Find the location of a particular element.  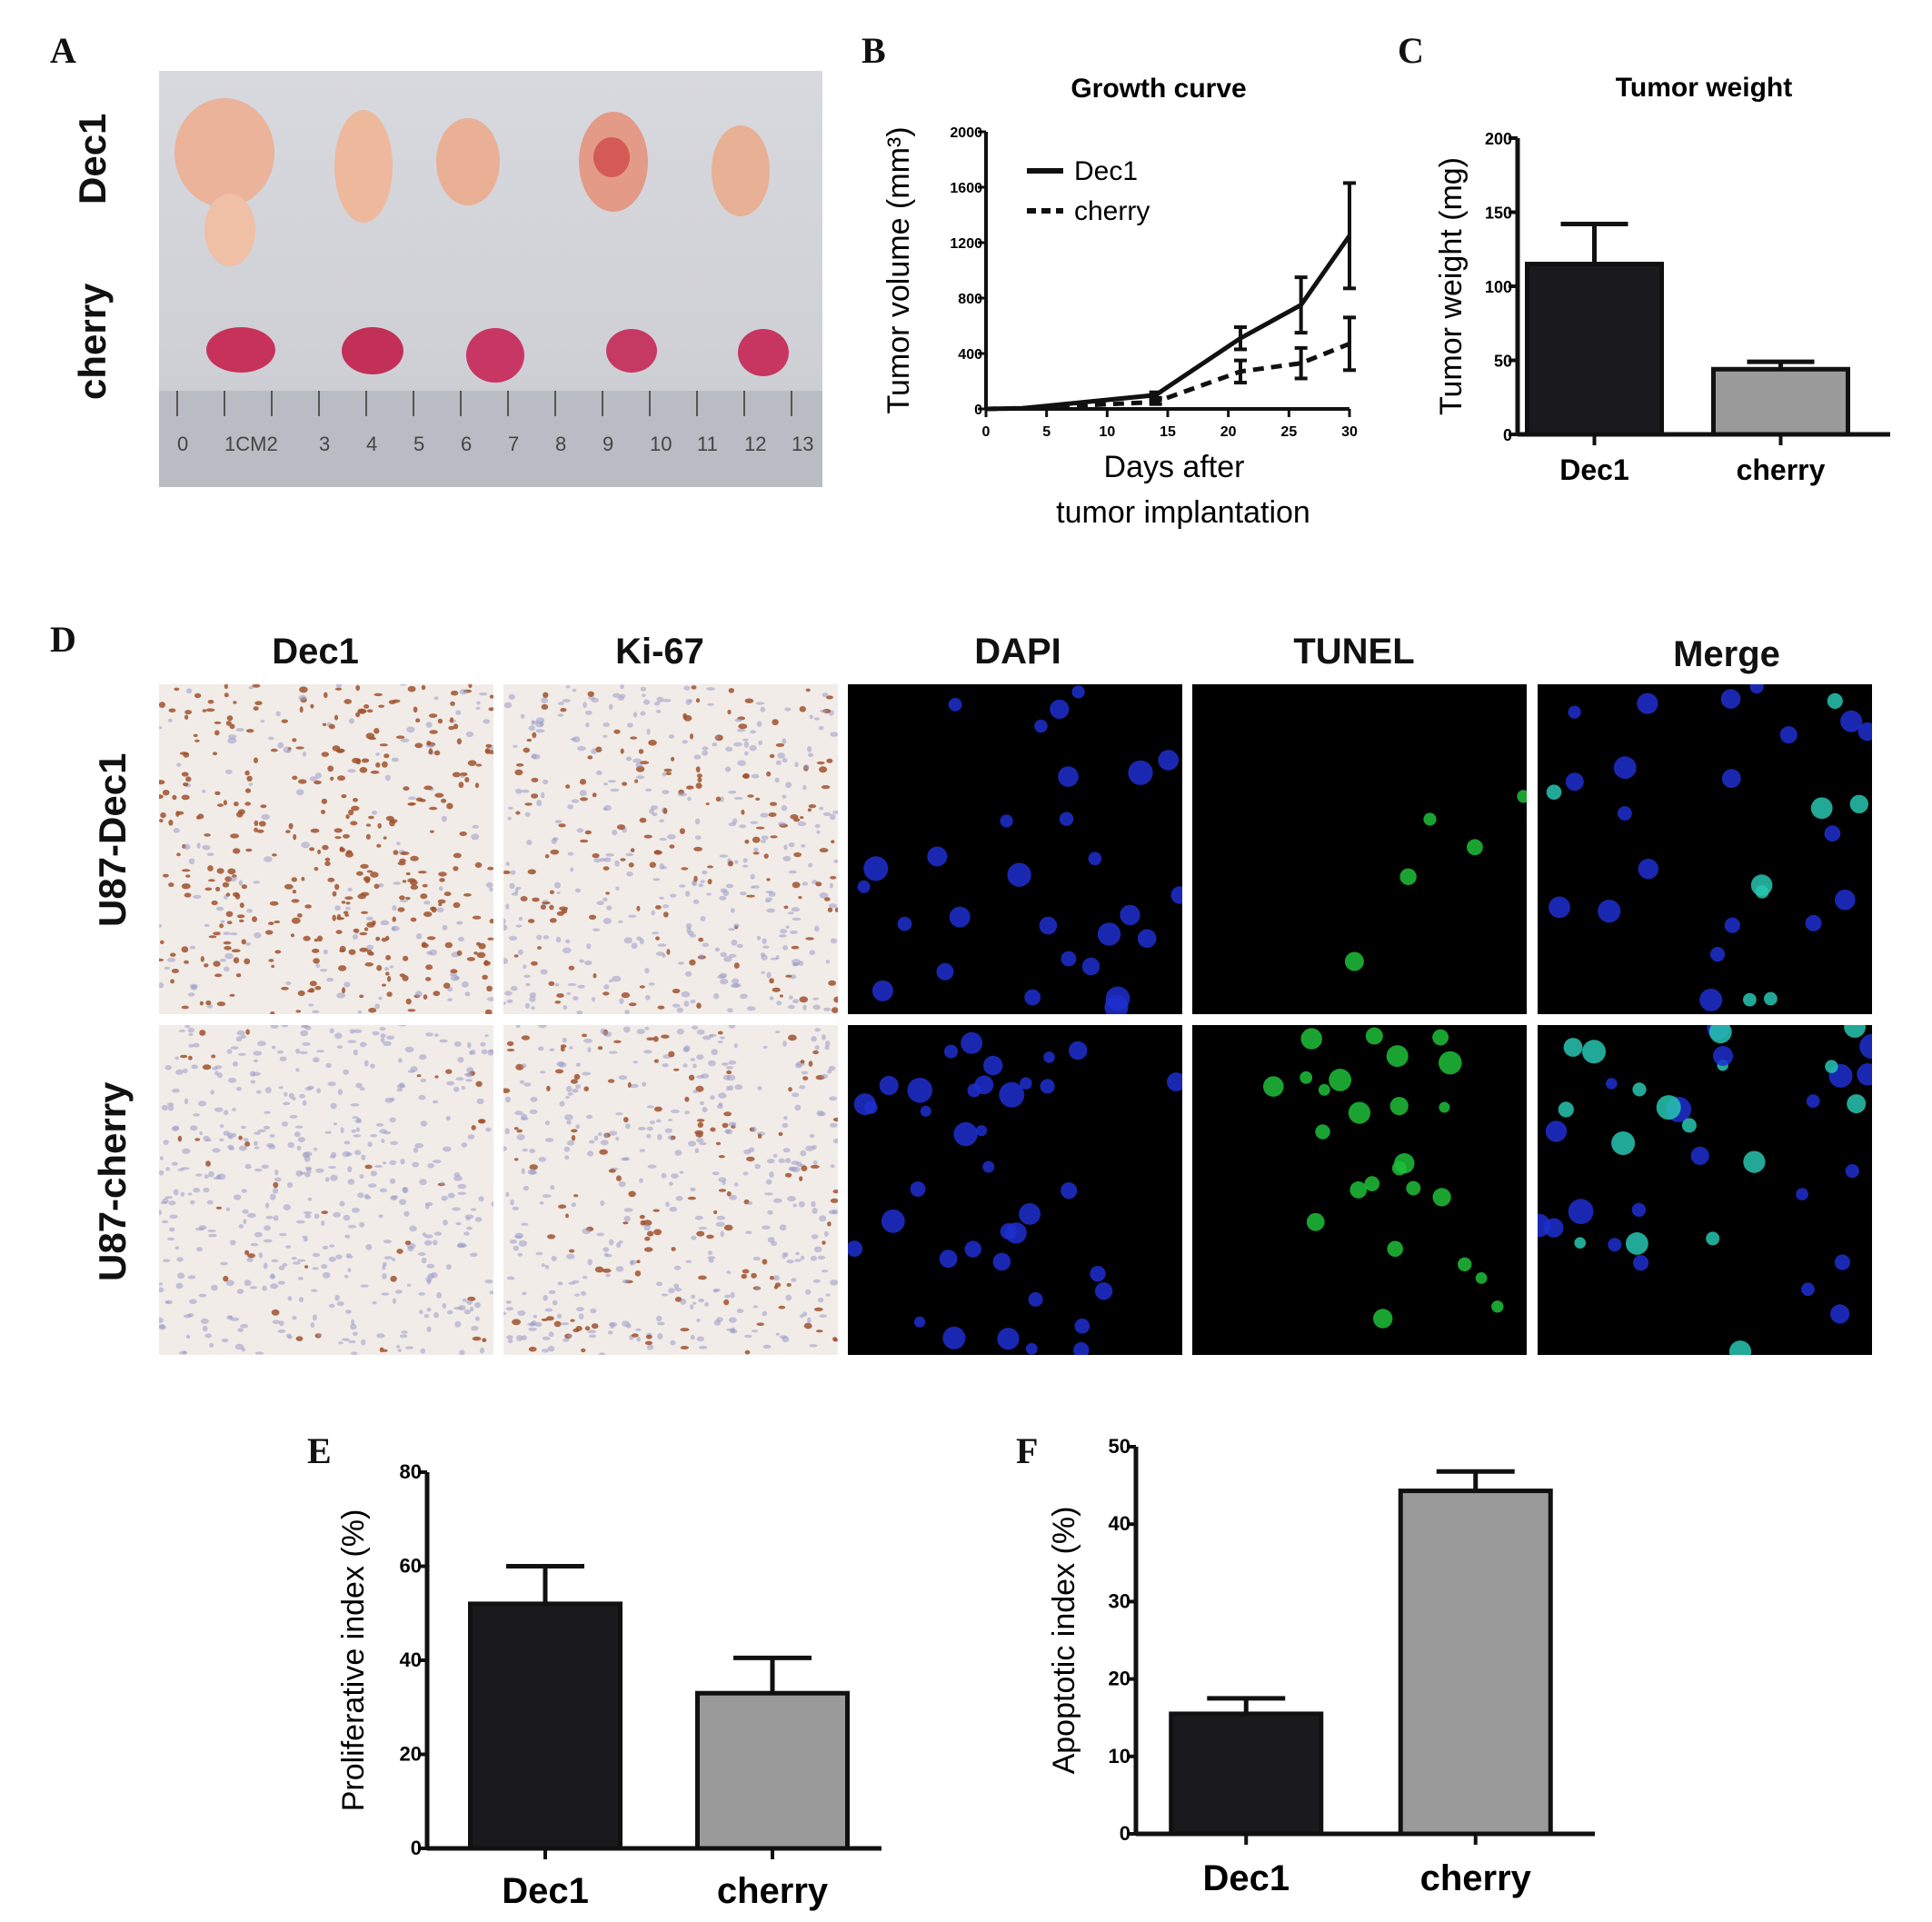

panel-letter-e: E is located at coordinates (319, 1450).